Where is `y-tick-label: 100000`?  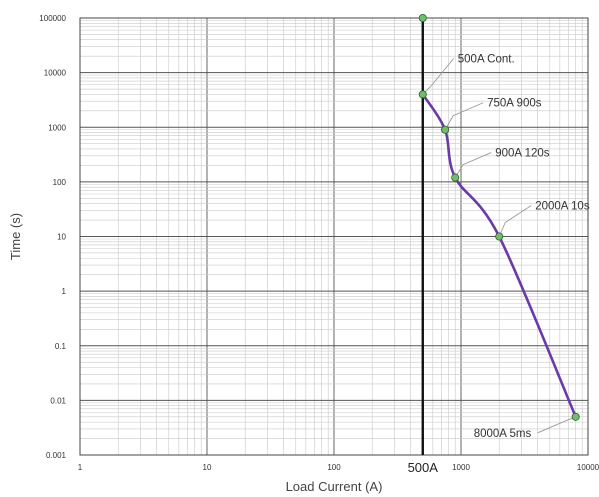 y-tick-label: 100000 is located at coordinates (52, 18).